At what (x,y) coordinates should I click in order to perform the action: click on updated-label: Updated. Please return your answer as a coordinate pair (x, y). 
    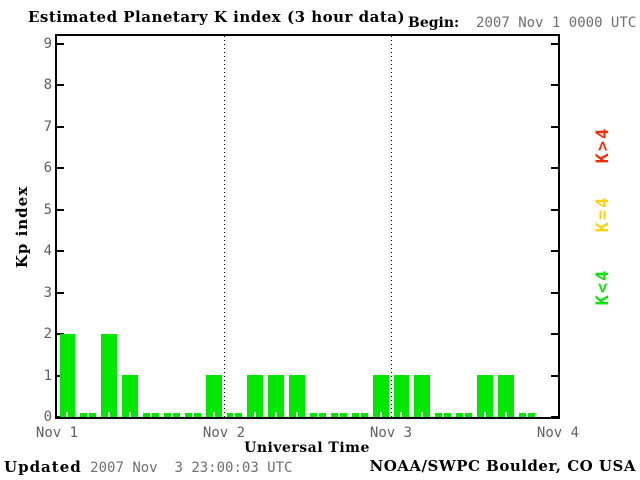
    Looking at the image, I should click on (43, 467).